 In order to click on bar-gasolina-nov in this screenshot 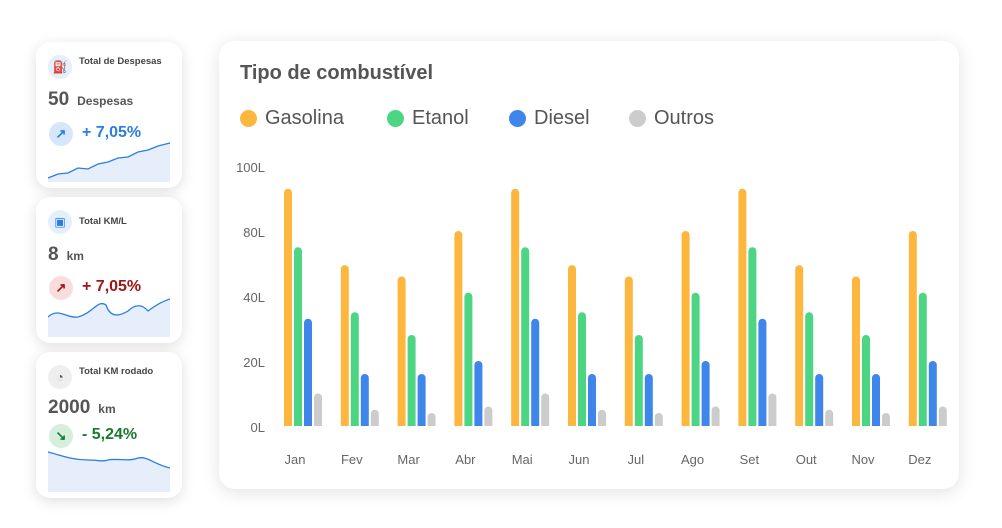, I will do `click(856, 351)`.